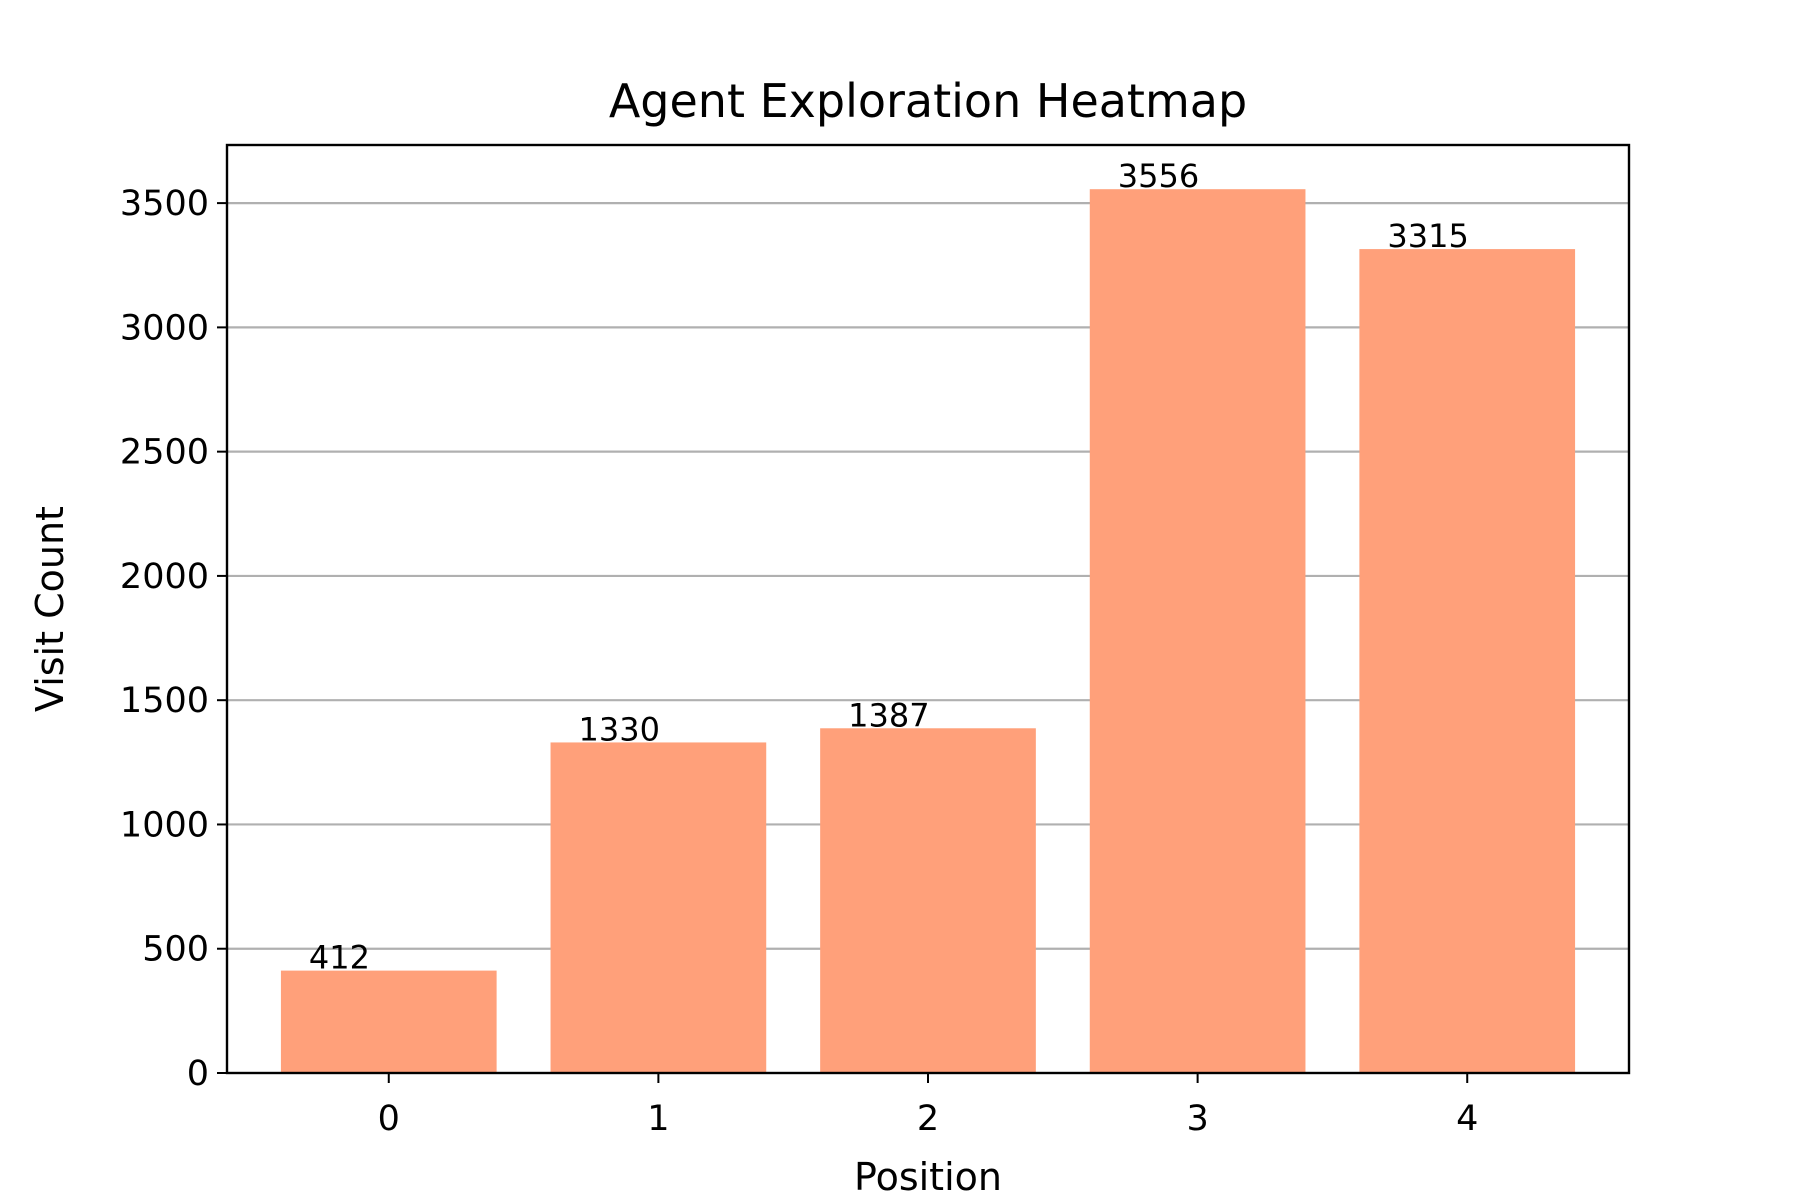  I want to click on y-tick-label-3000: 3000, so click(164, 328).